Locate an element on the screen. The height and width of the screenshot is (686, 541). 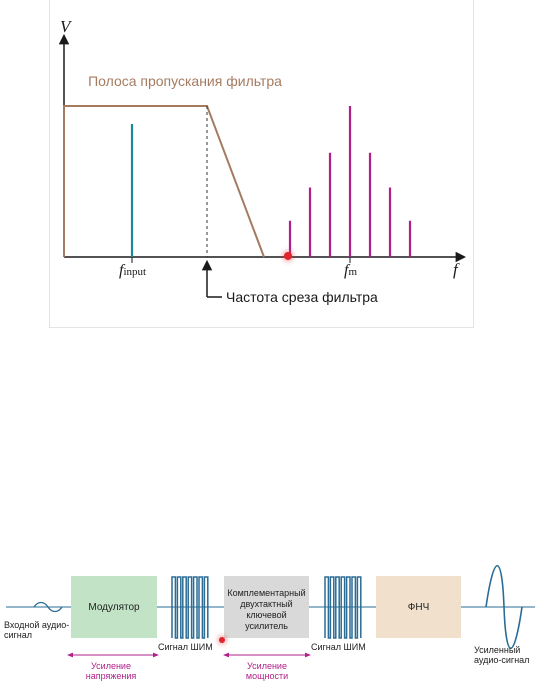
input-sine-wave is located at coordinates (48, 607).